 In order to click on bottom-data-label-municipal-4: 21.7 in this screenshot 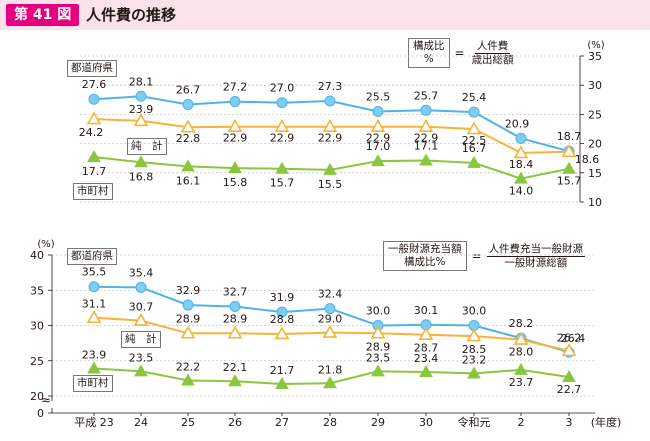, I will do `click(282, 370)`.